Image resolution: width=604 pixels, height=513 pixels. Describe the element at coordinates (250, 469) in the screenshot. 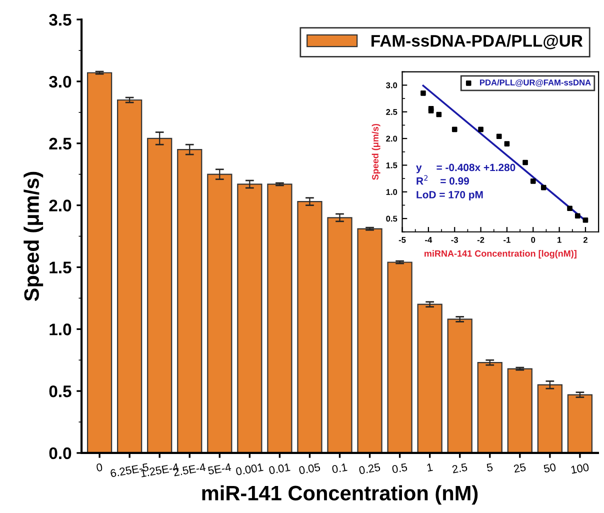

I see `x-tick-label: 0.001` at that location.